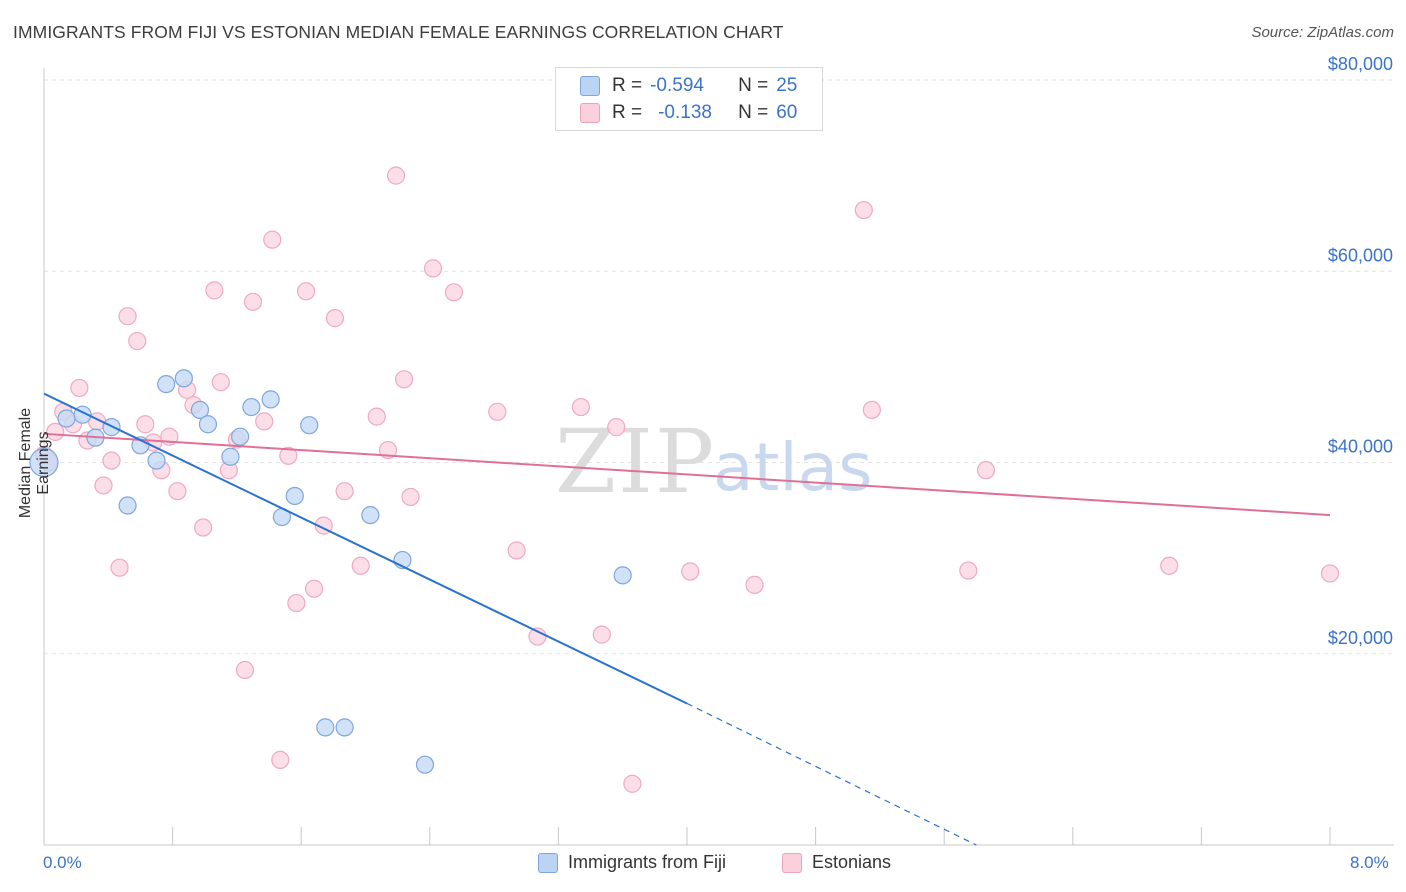 This screenshot has height=892, width=1406. I want to click on legend-row-estonians: R = -0.138 N = 60, so click(688, 113).